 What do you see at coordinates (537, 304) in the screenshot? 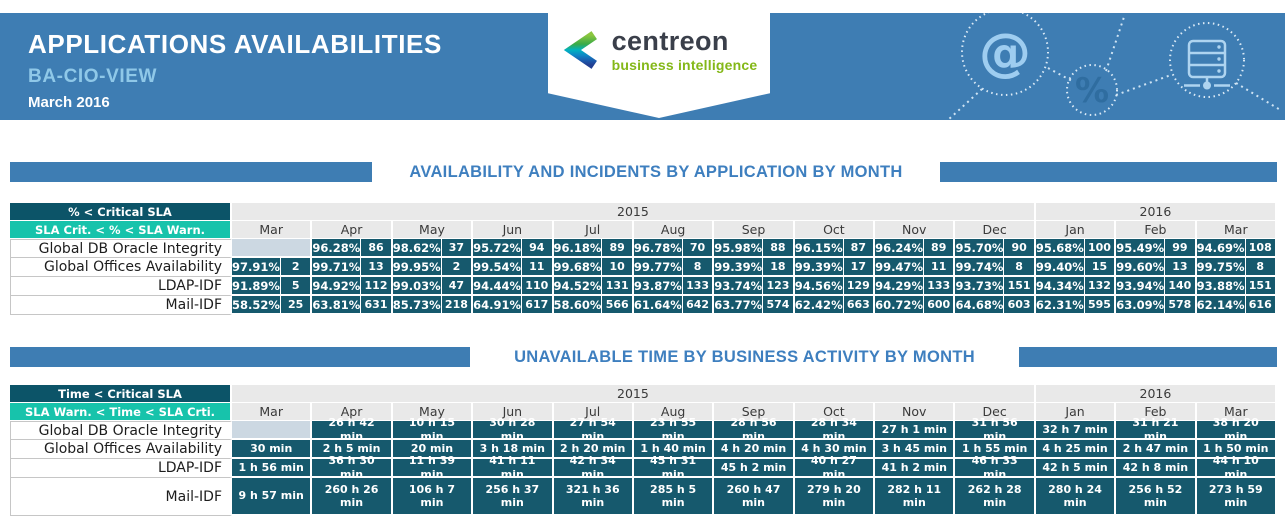
I see `incident-count: 617` at bounding box center [537, 304].